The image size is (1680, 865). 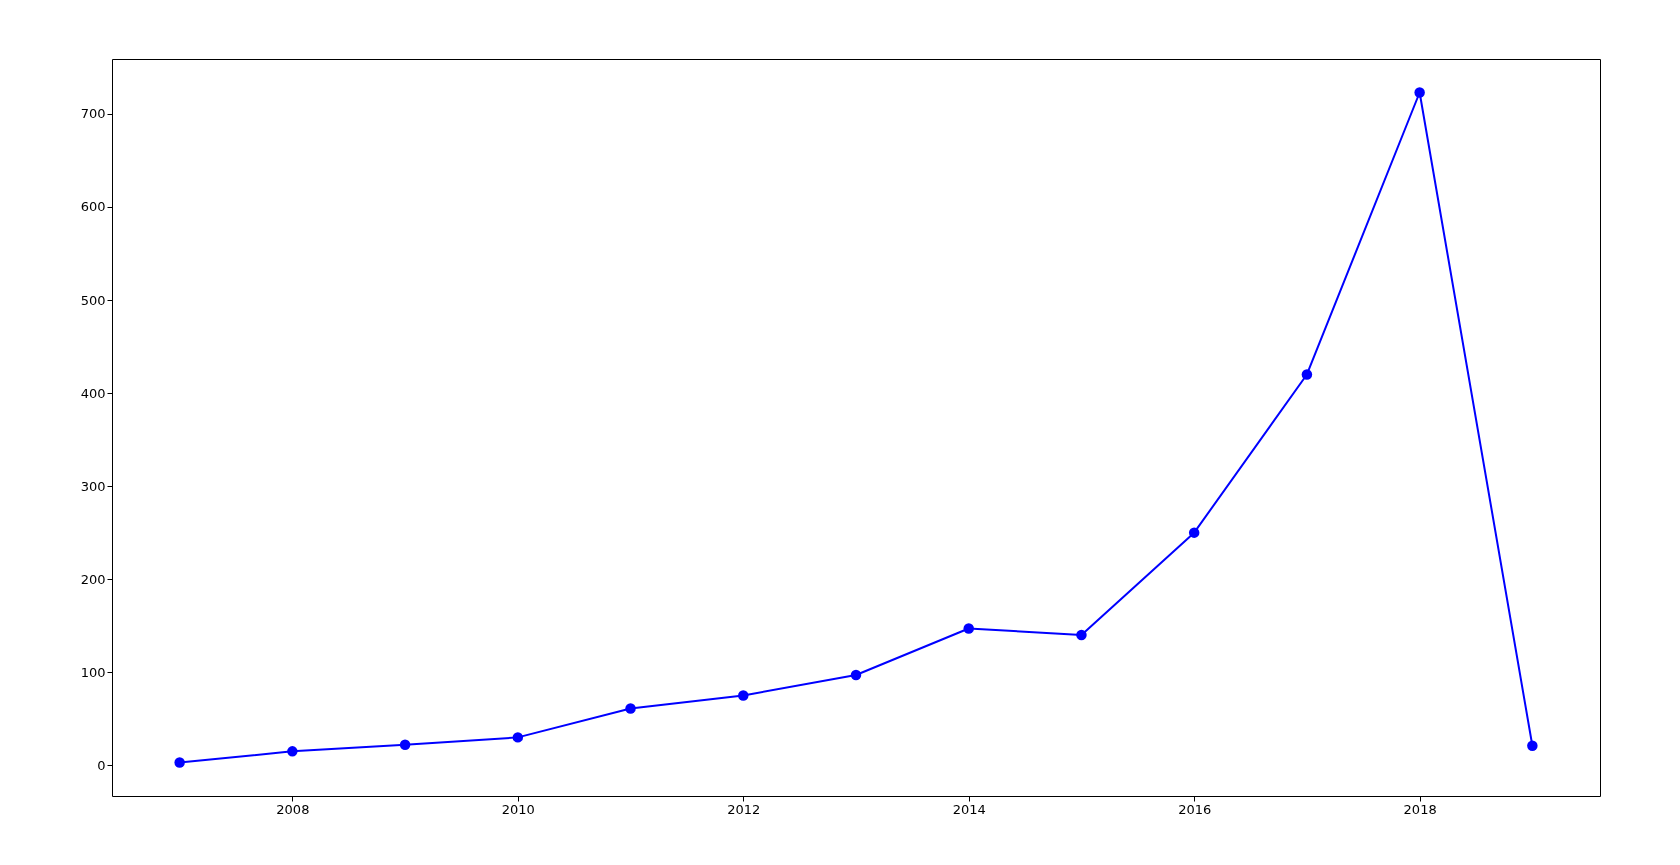 I want to click on x-tick-label: 2010, so click(x=518, y=809).